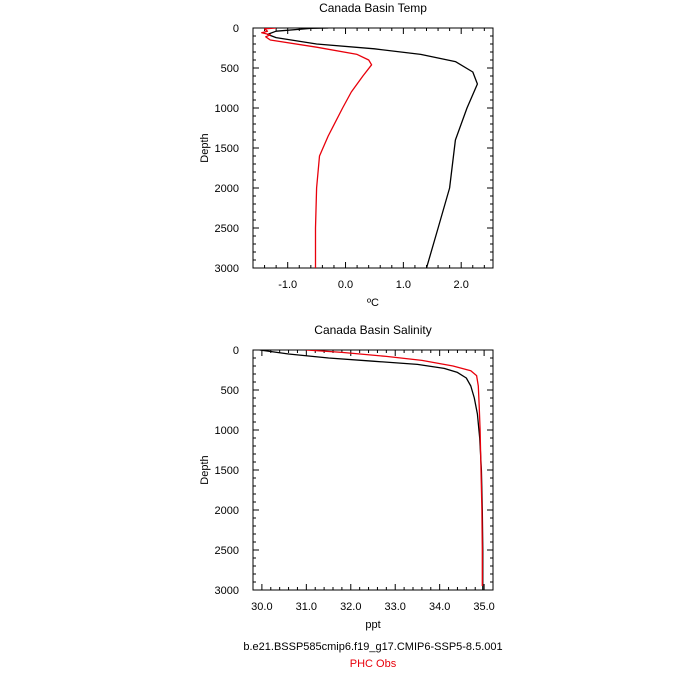  I want to click on temp-y-tick-label: 1500, so click(227, 149).